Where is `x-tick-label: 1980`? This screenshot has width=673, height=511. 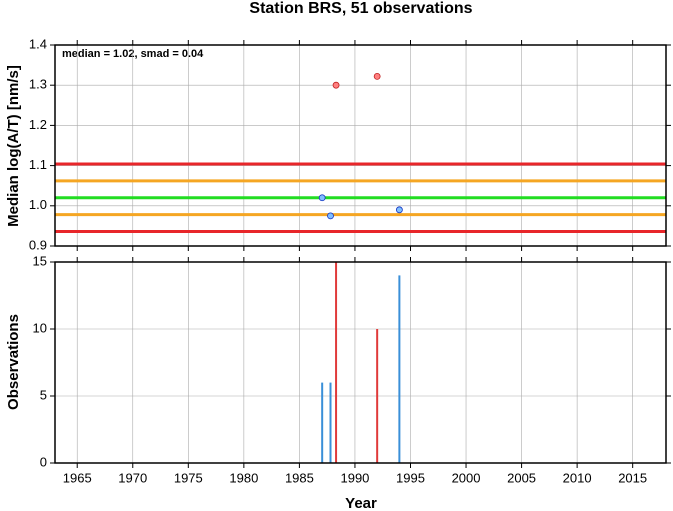
x-tick-label: 1980 is located at coordinates (243, 477).